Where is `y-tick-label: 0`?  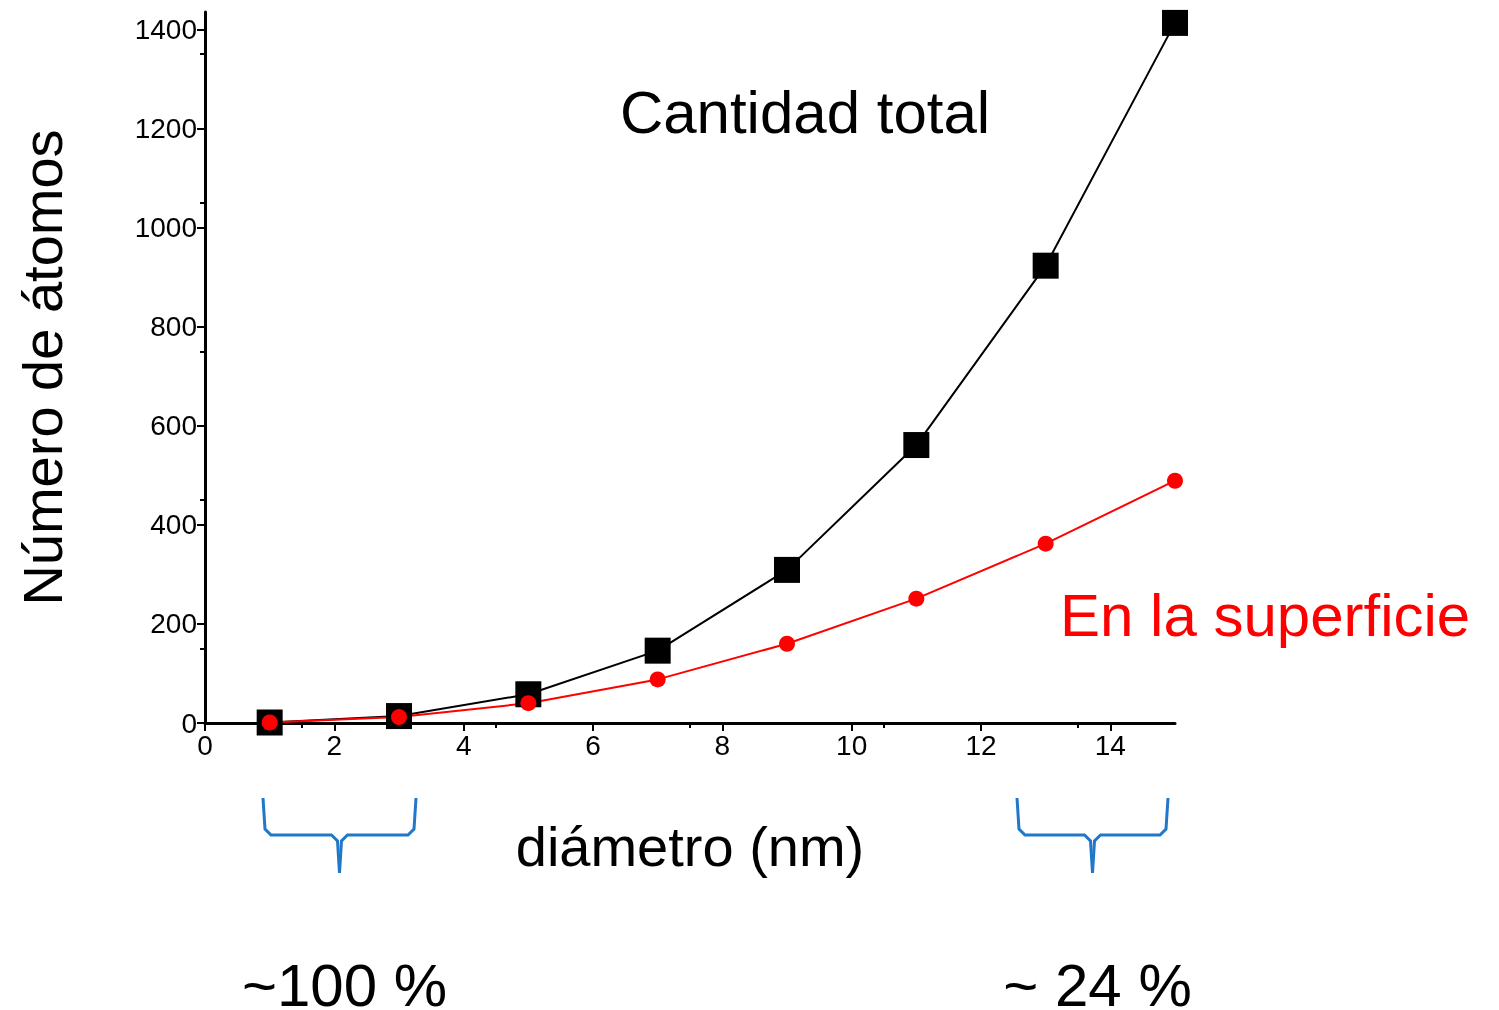
y-tick-label: 0 is located at coordinates (189, 723).